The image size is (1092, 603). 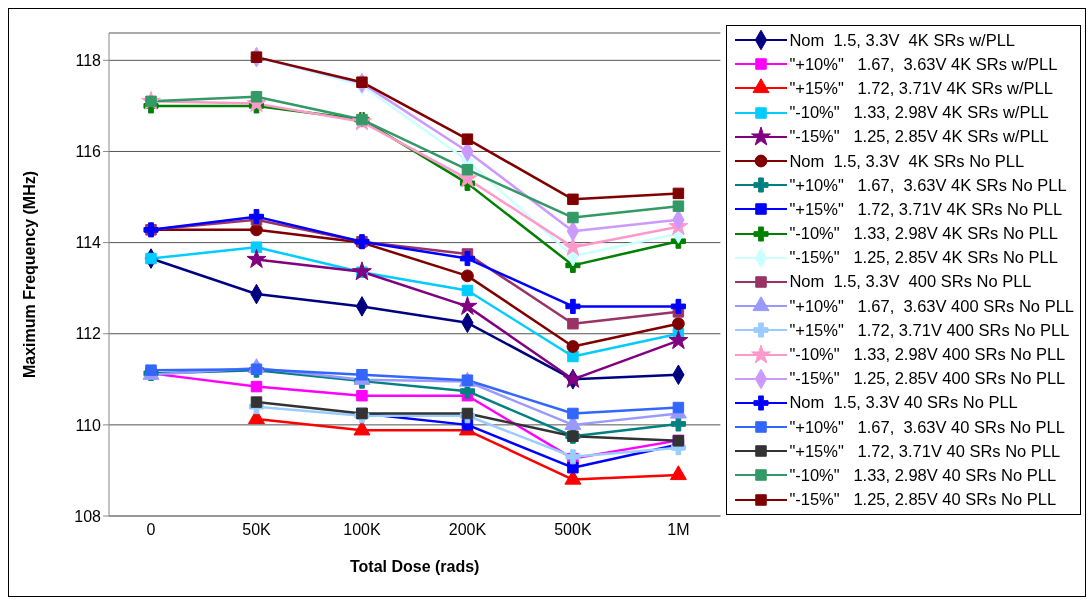 I want to click on legend-label: "+15%" 1.72, 3.71V 40 SRs No PLL, so click(x=925, y=451).